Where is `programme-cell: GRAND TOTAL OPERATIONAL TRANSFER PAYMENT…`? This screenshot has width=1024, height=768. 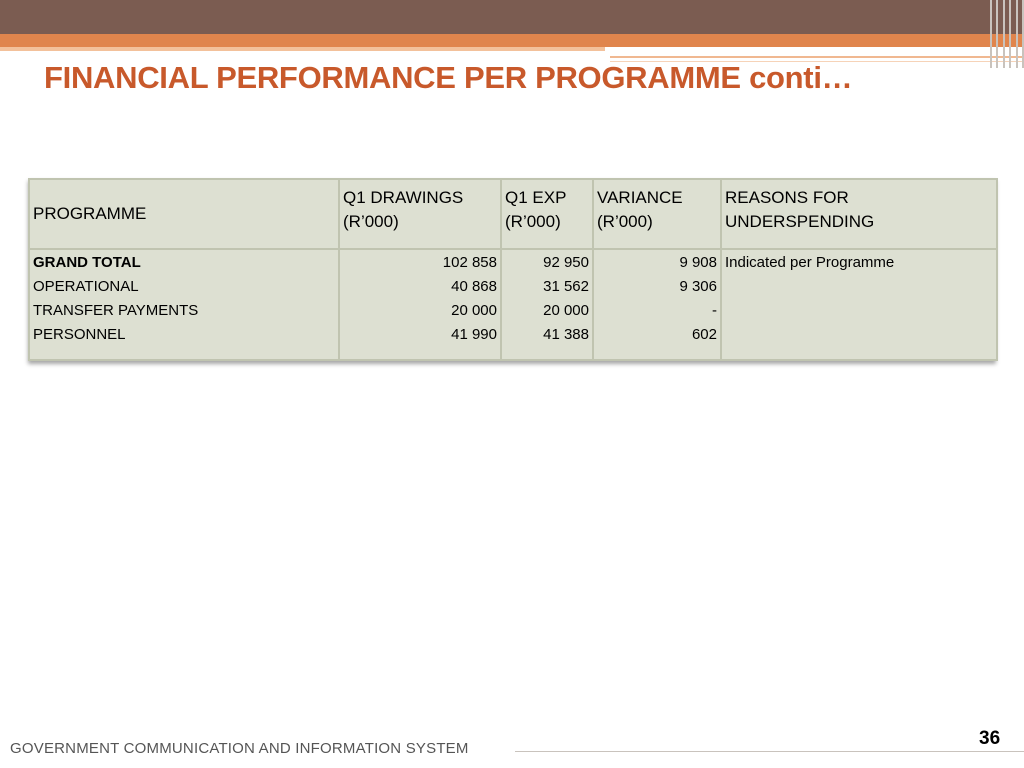 programme-cell: GRAND TOTAL OPERATIONAL TRANSFER PAYMENT… is located at coordinates (184, 304).